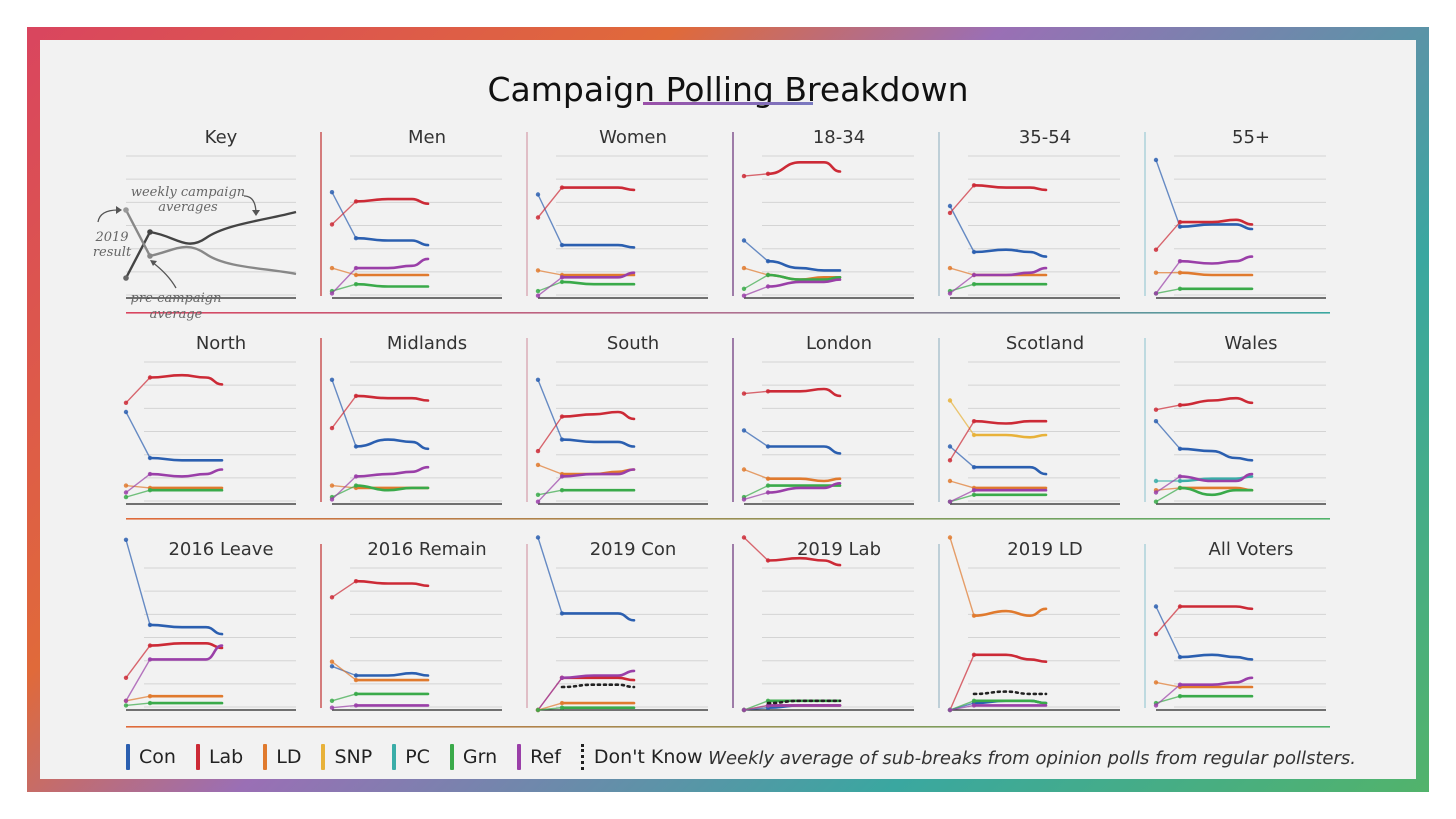  What do you see at coordinates (1029, 624) in the screenshot?
I see `panel-2019-ld: 2019 LD` at bounding box center [1029, 624].